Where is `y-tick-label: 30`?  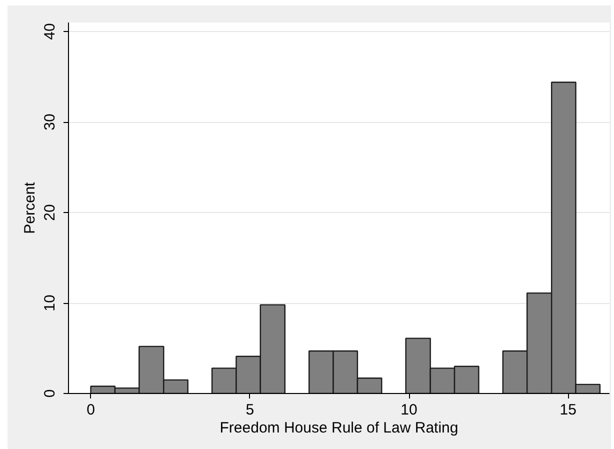 y-tick-label: 30 is located at coordinates (50, 122).